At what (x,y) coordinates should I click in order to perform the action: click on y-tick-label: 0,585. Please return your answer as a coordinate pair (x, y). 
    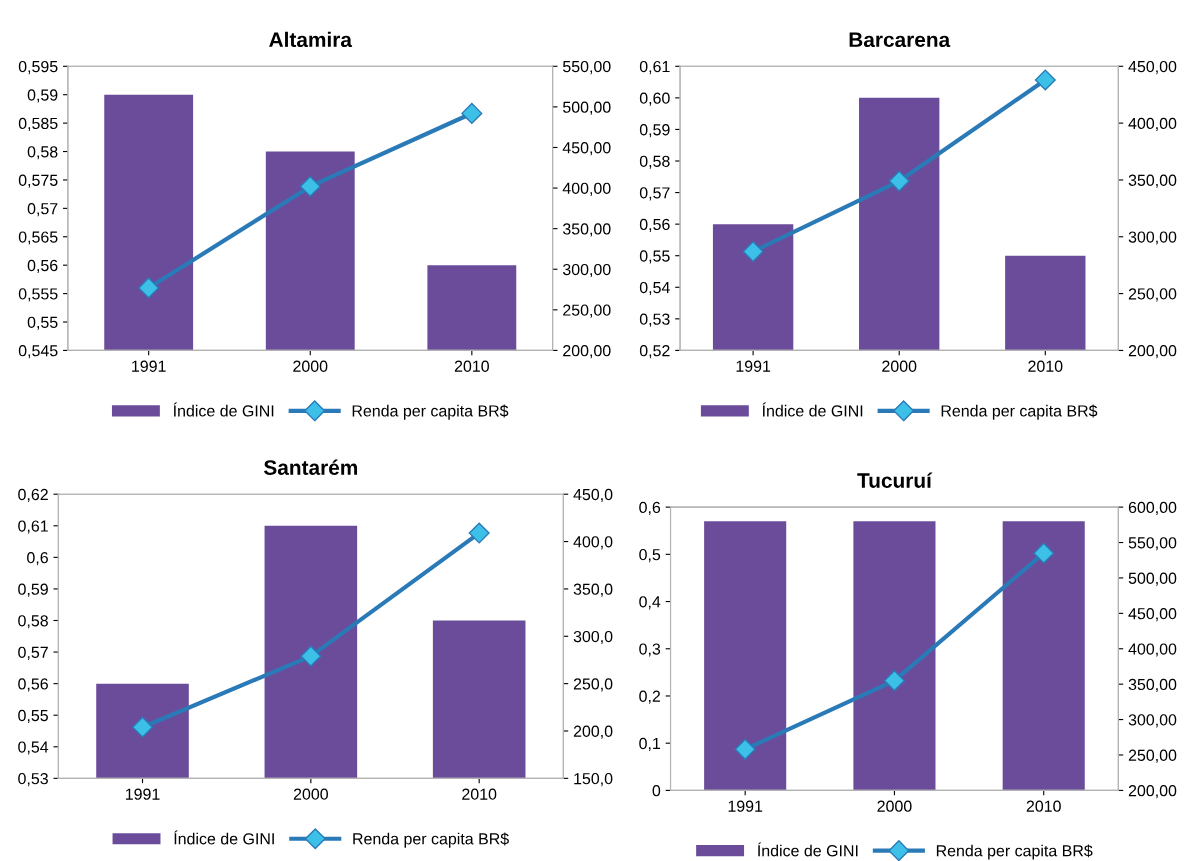
    Looking at the image, I should click on (38, 124).